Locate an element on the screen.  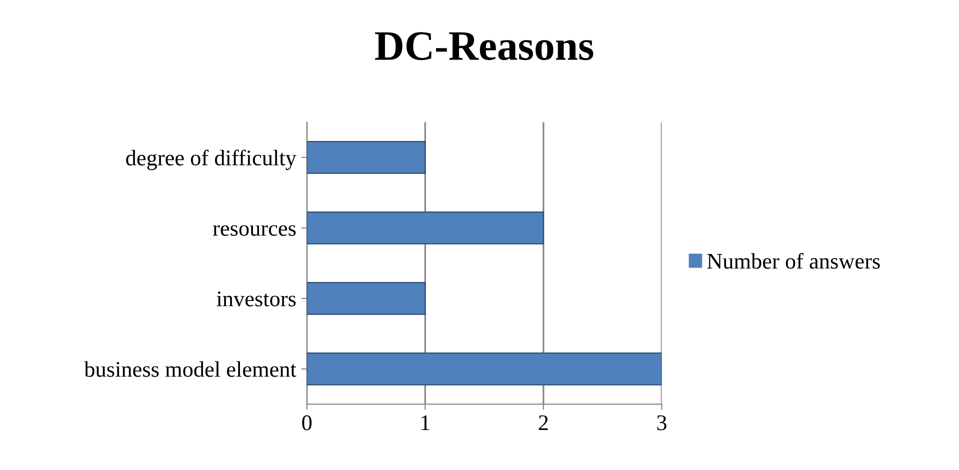
x-tick-label: 1 is located at coordinates (426, 422).